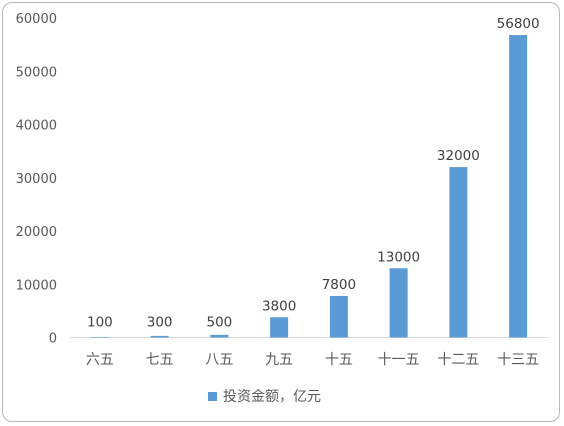  I want to click on y-tick-label: 40000, so click(36, 126).